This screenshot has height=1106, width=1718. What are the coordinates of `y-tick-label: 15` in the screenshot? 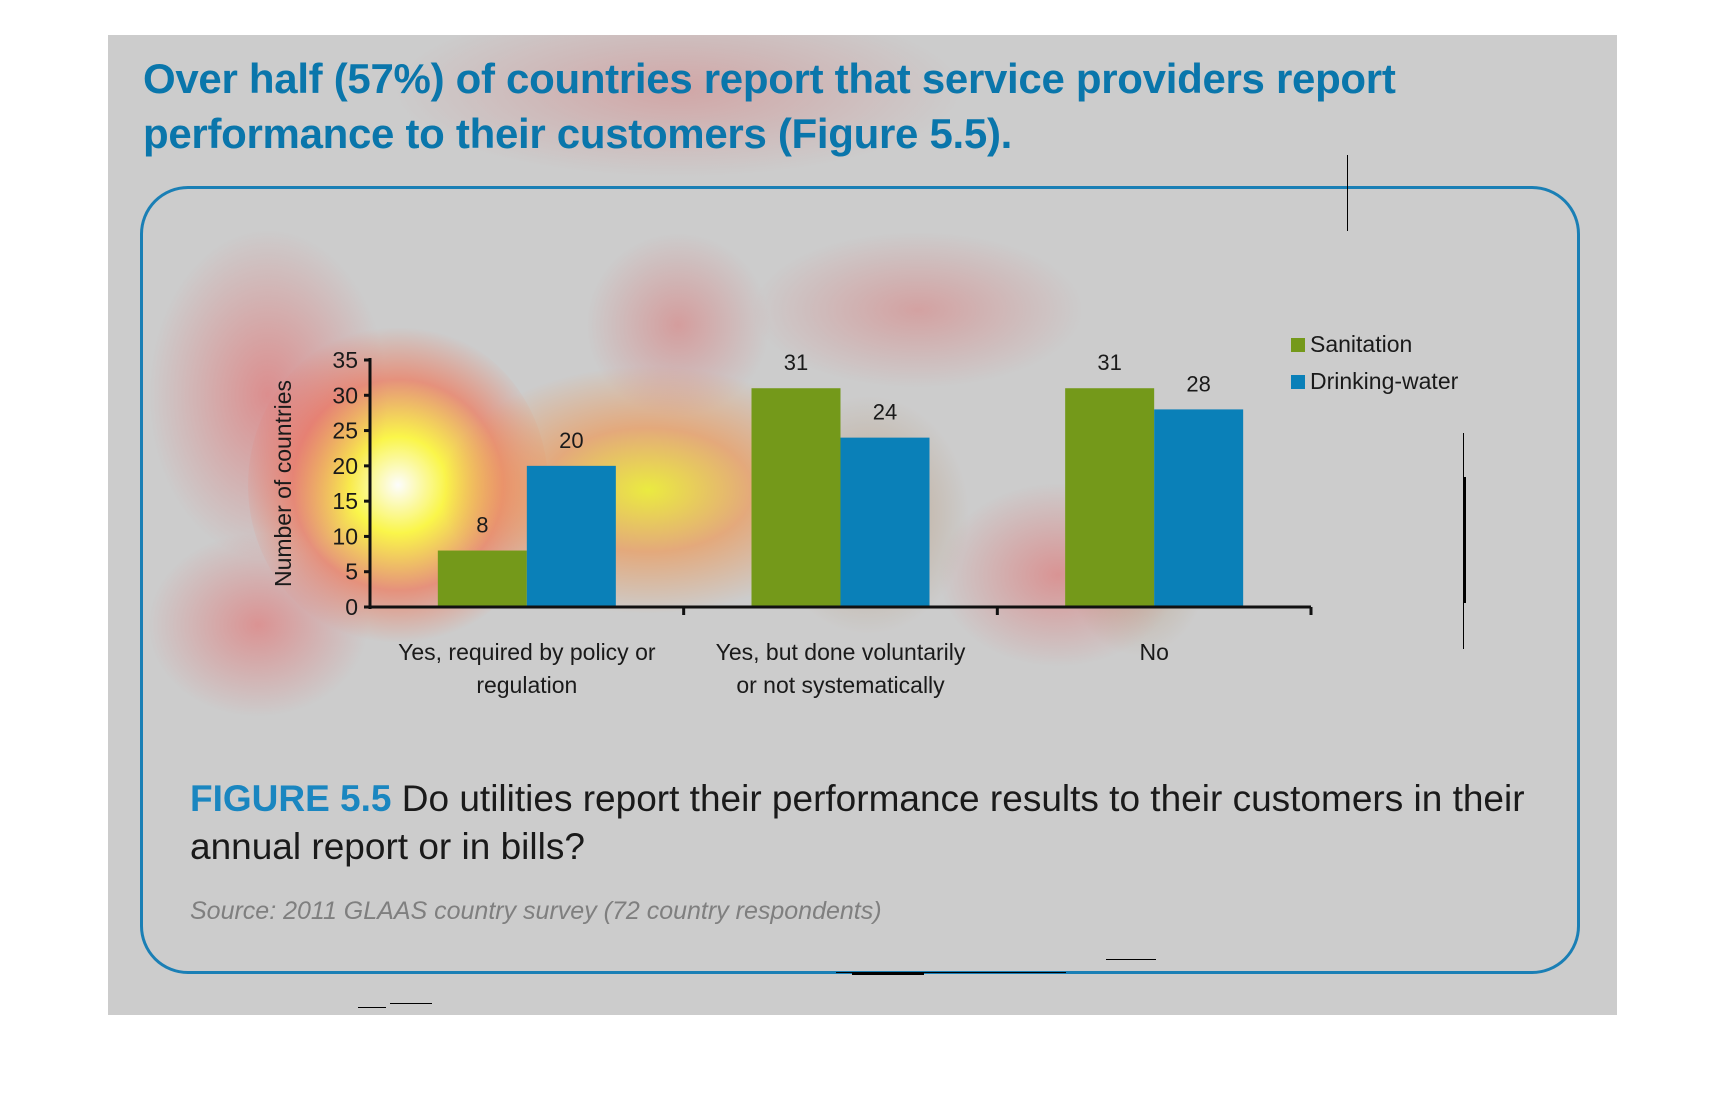 It's located at (345, 501).